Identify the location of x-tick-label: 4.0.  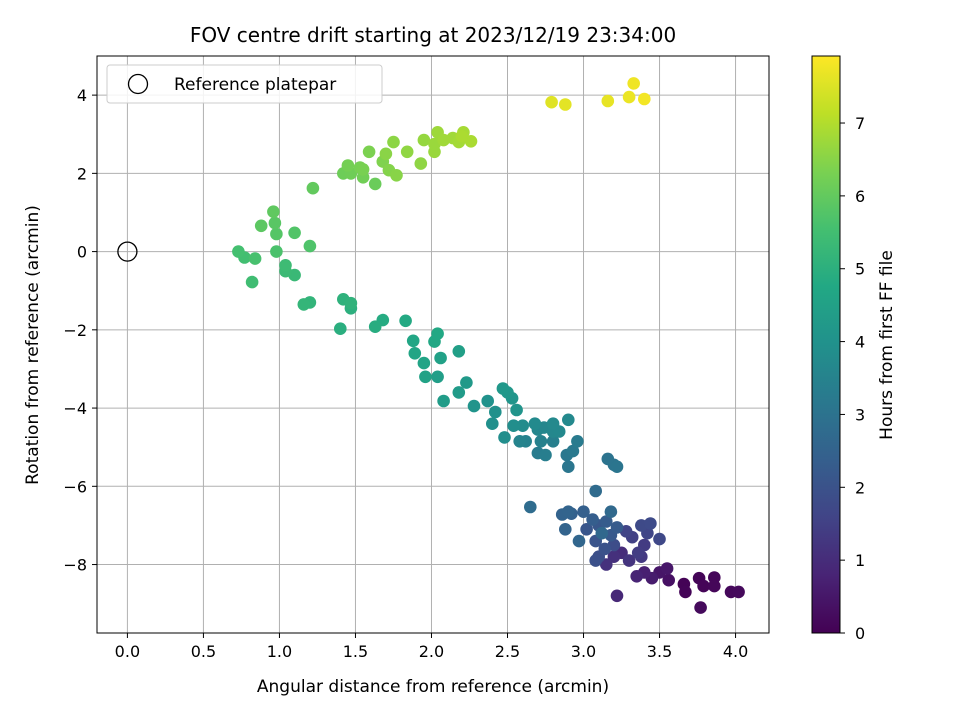
(735, 651).